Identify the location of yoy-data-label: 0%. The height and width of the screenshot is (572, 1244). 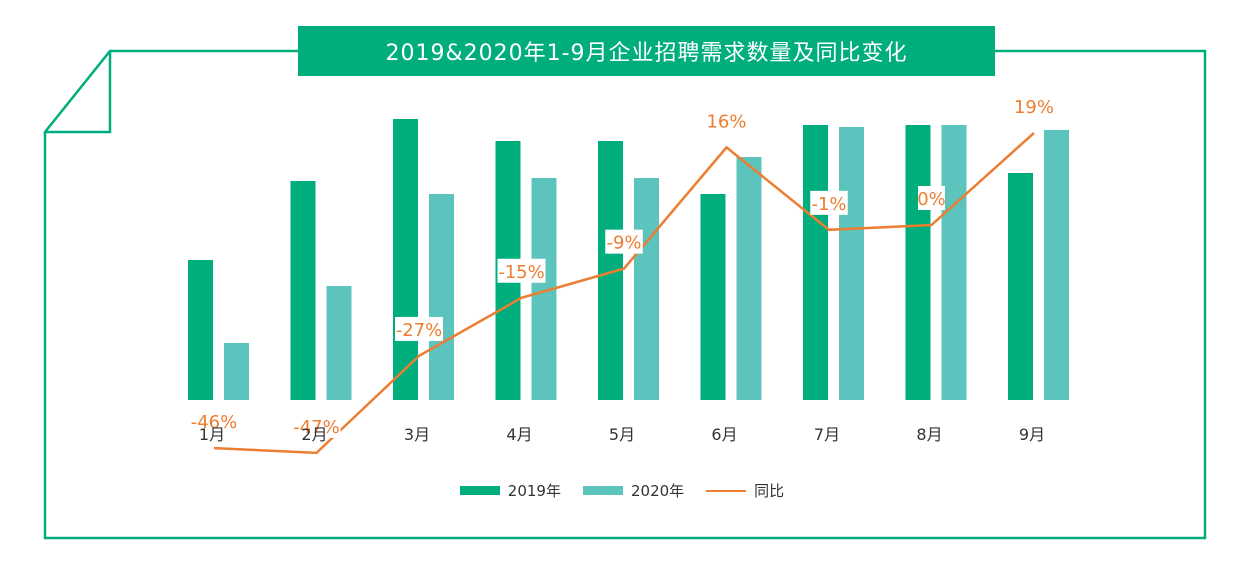
(931, 199).